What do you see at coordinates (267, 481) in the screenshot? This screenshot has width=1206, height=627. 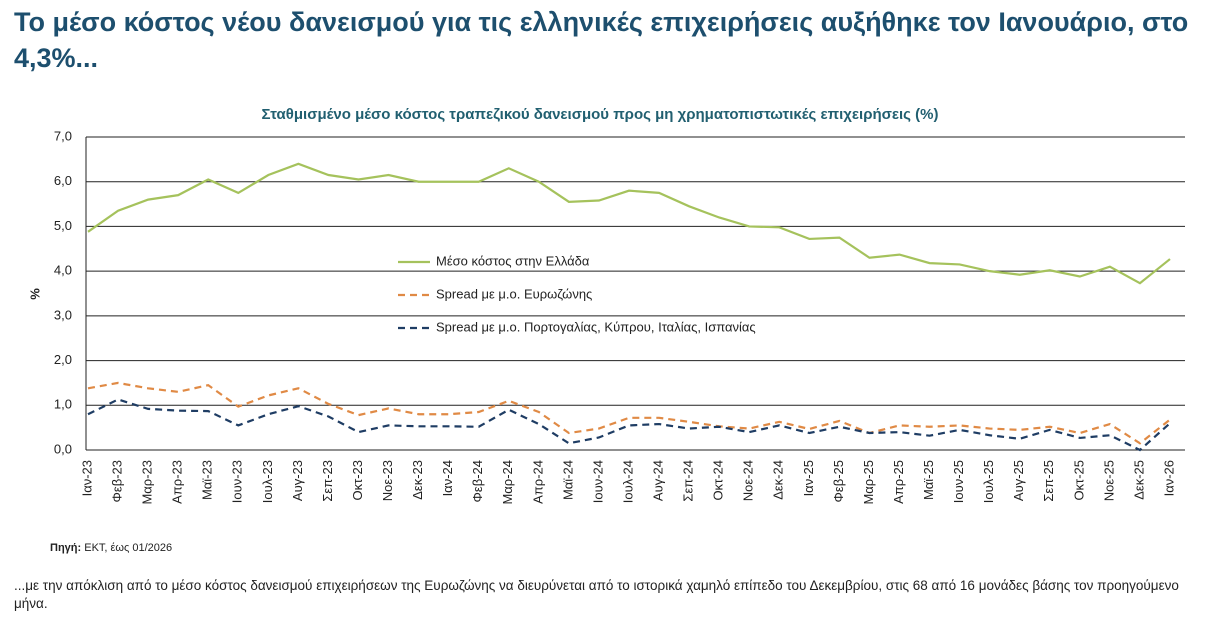 I see `x-tick-label: Ιουλ-23` at bounding box center [267, 481].